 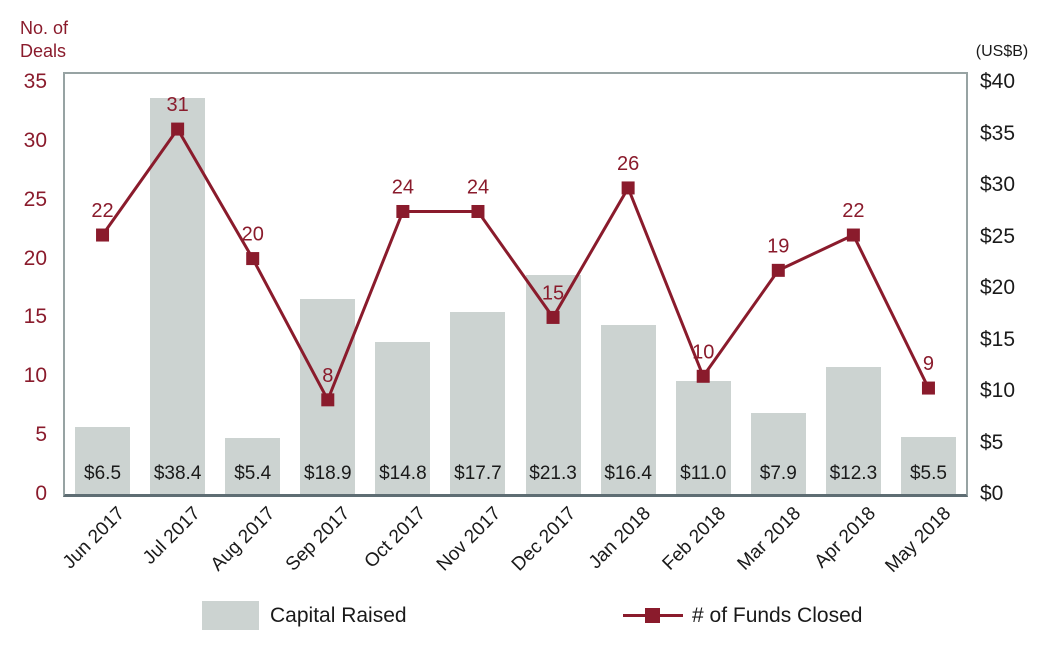 I want to click on line-point-label: 15, so click(x=553, y=293).